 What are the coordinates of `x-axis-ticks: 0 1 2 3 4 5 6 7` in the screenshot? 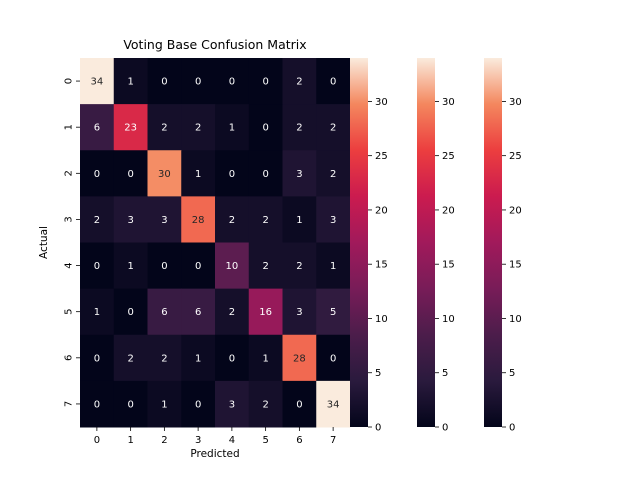 It's located at (215, 436).